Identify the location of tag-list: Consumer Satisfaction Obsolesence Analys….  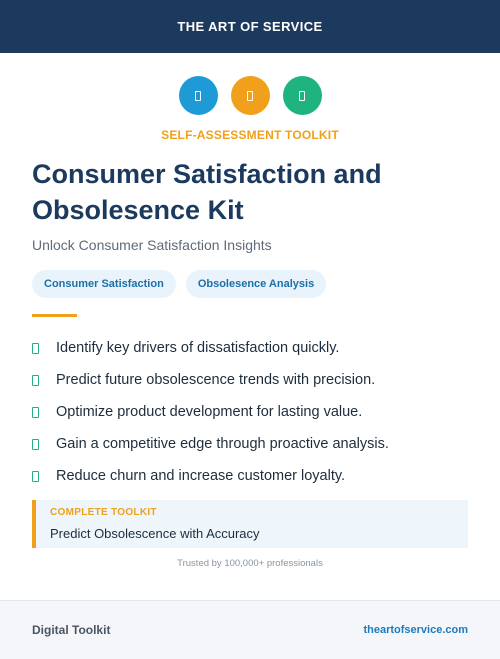
(179, 284).